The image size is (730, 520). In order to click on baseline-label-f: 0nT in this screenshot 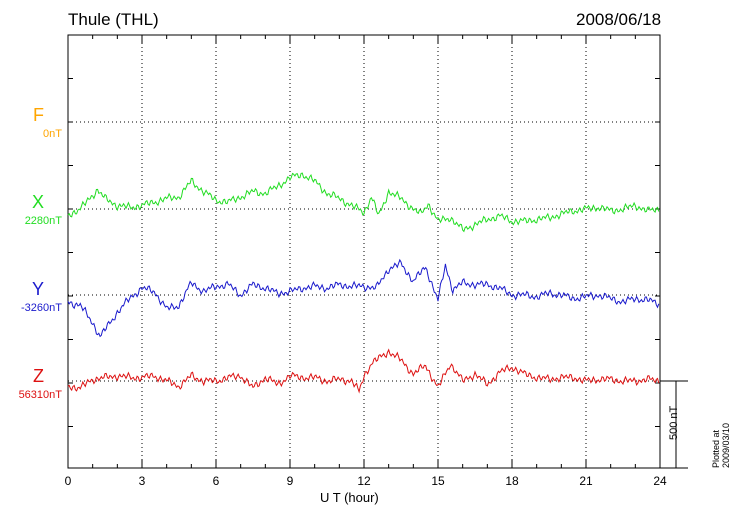, I will do `click(52, 134)`.